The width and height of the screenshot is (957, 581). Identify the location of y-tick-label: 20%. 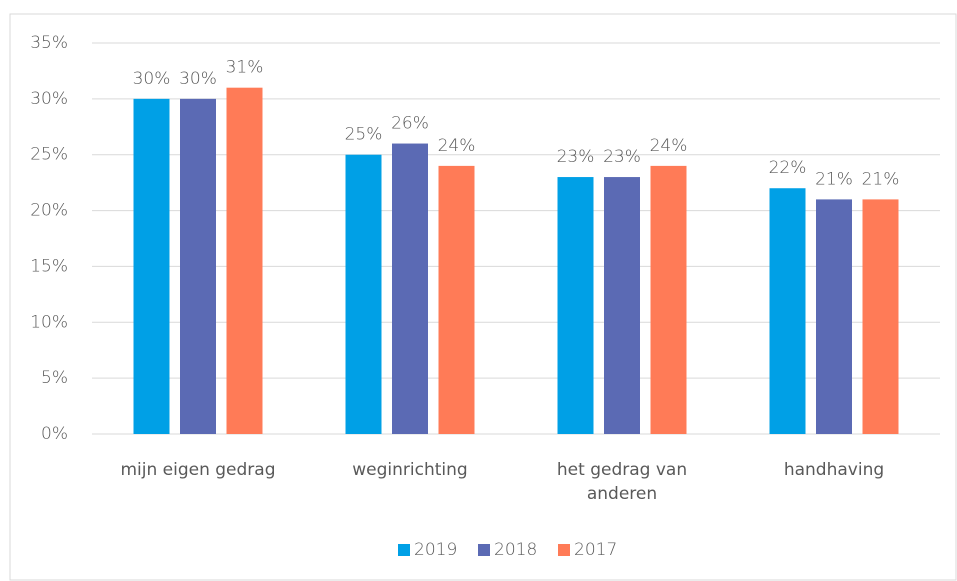
(49, 211).